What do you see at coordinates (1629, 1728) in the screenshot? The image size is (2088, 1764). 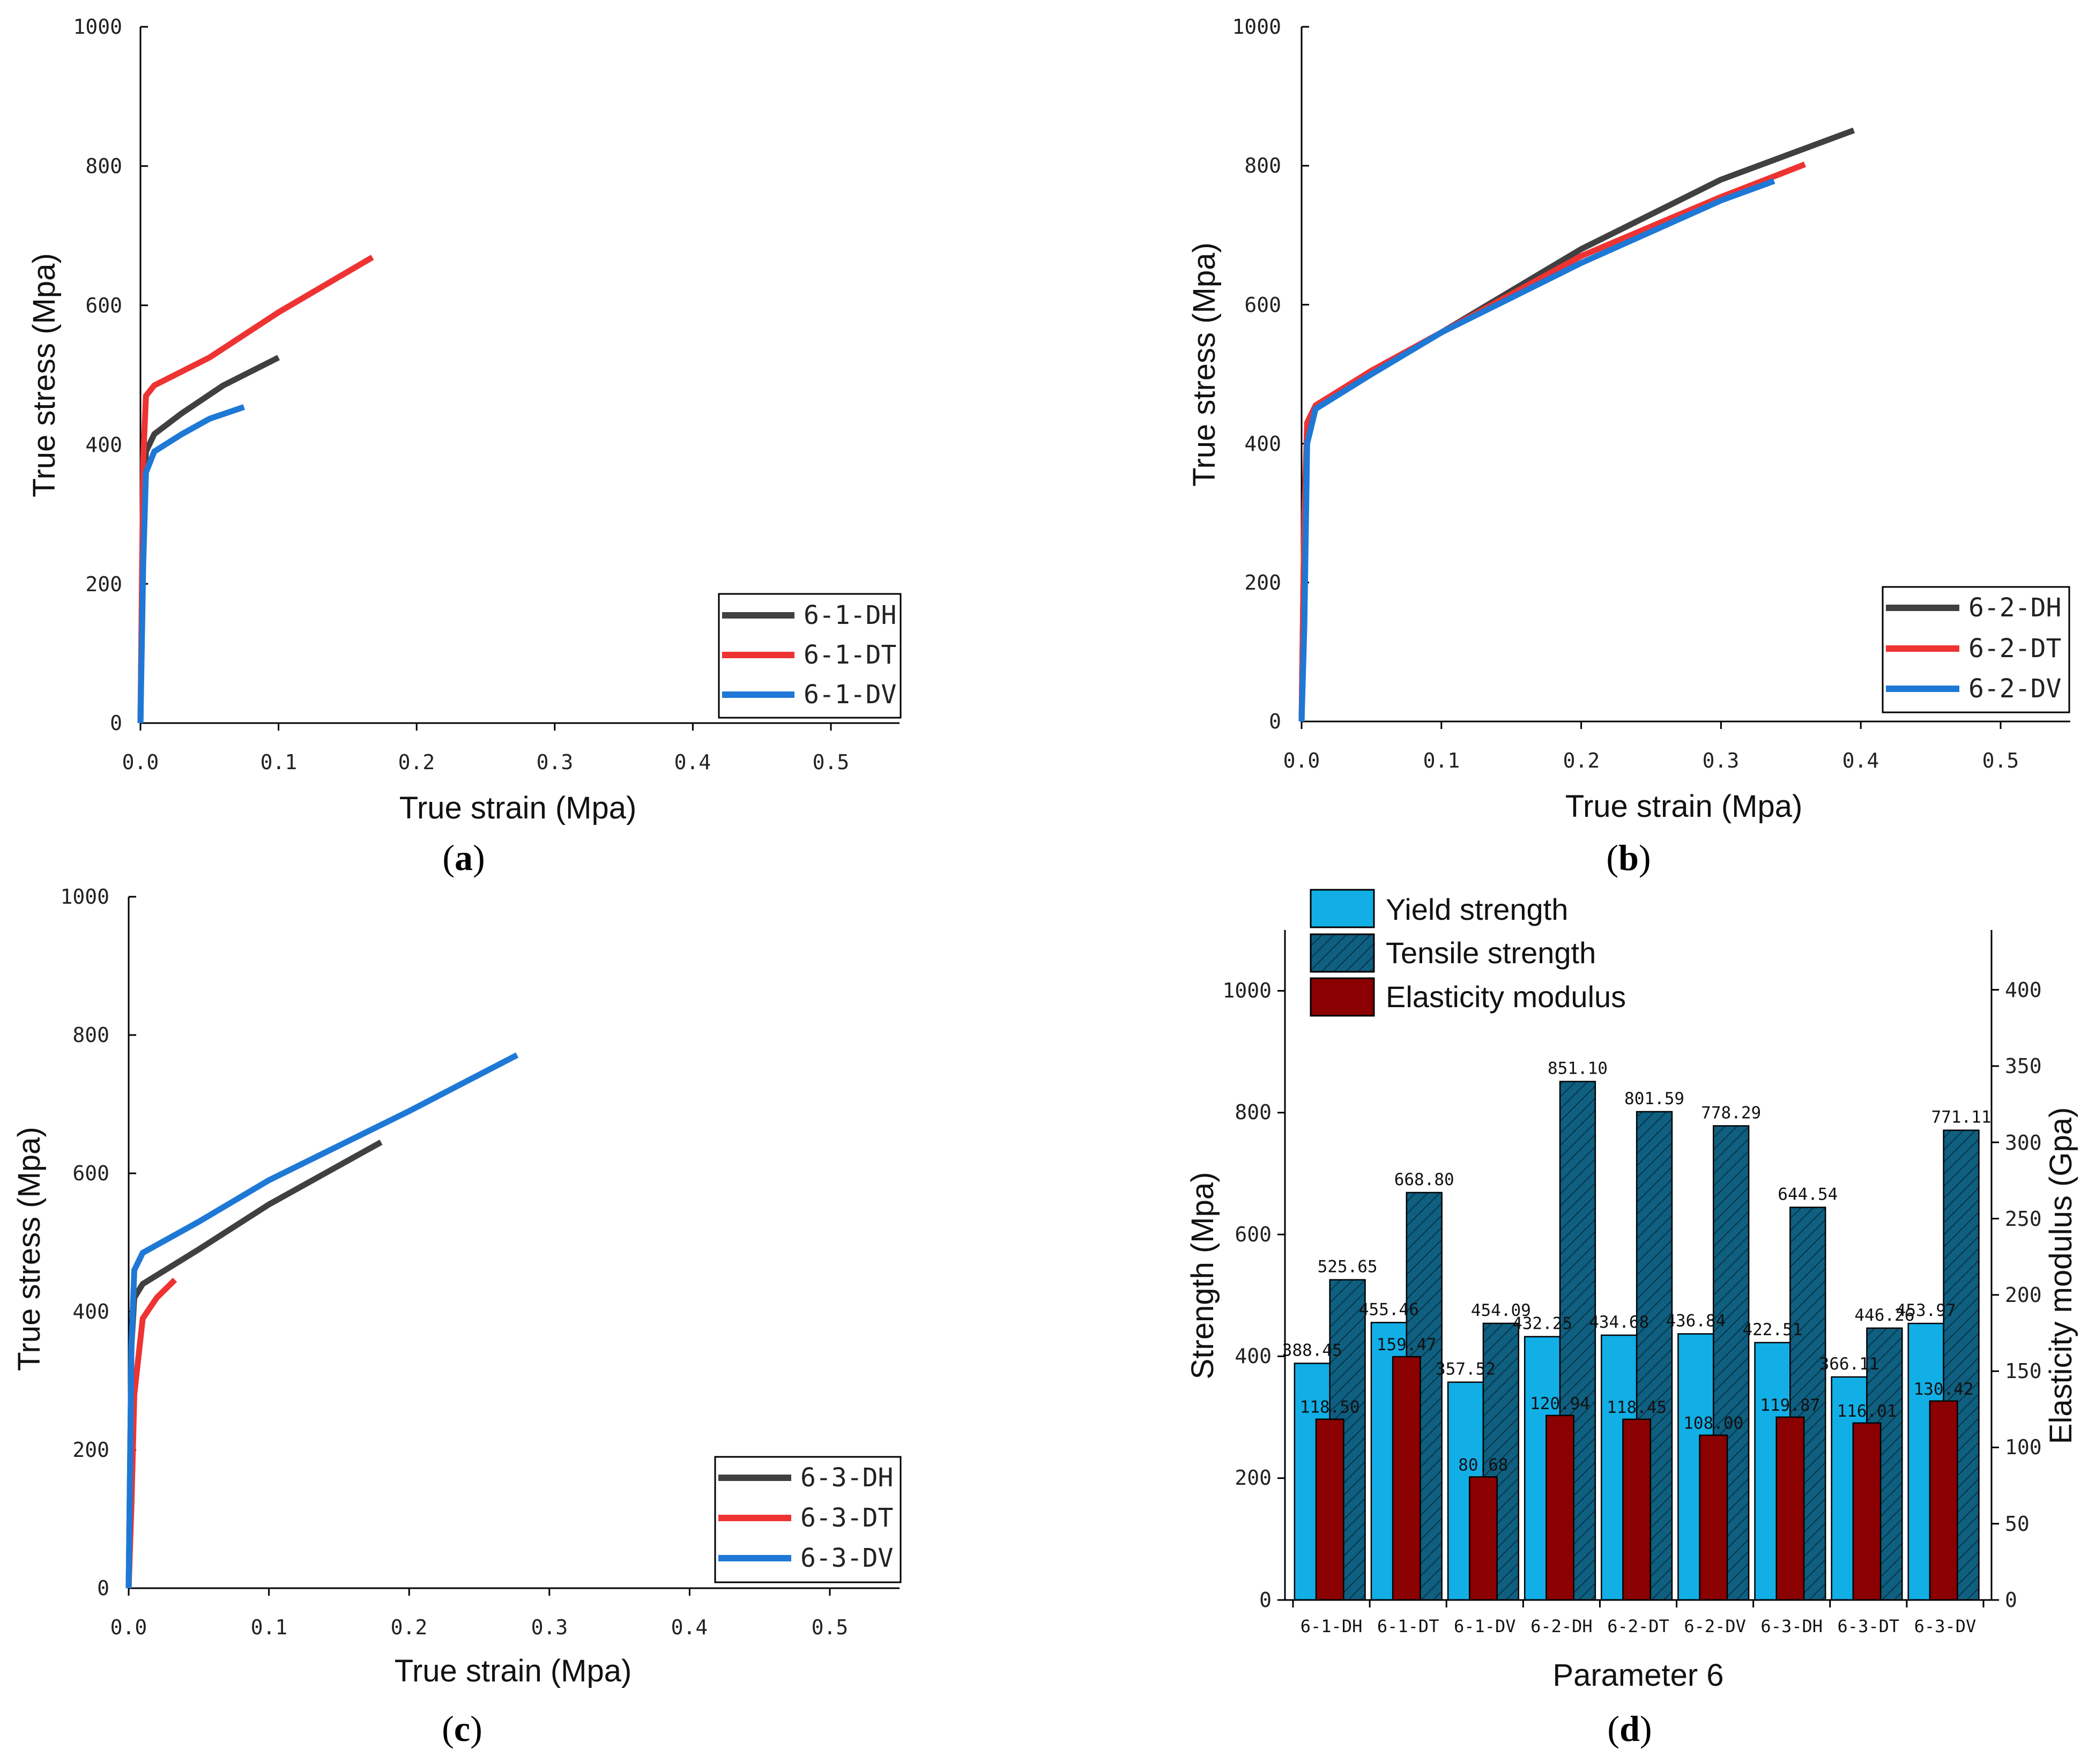 I see `panel-label: (d)` at bounding box center [1629, 1728].